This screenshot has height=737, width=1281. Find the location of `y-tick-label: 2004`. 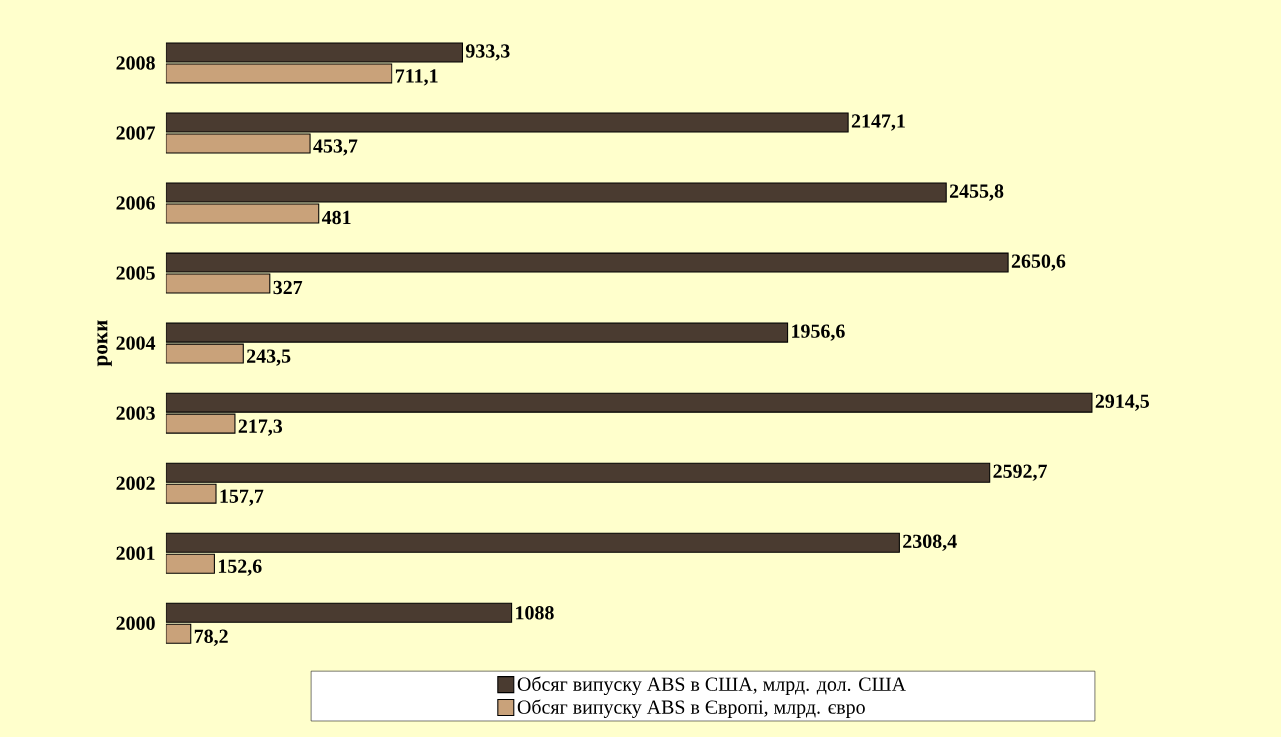

y-tick-label: 2004 is located at coordinates (136, 343).